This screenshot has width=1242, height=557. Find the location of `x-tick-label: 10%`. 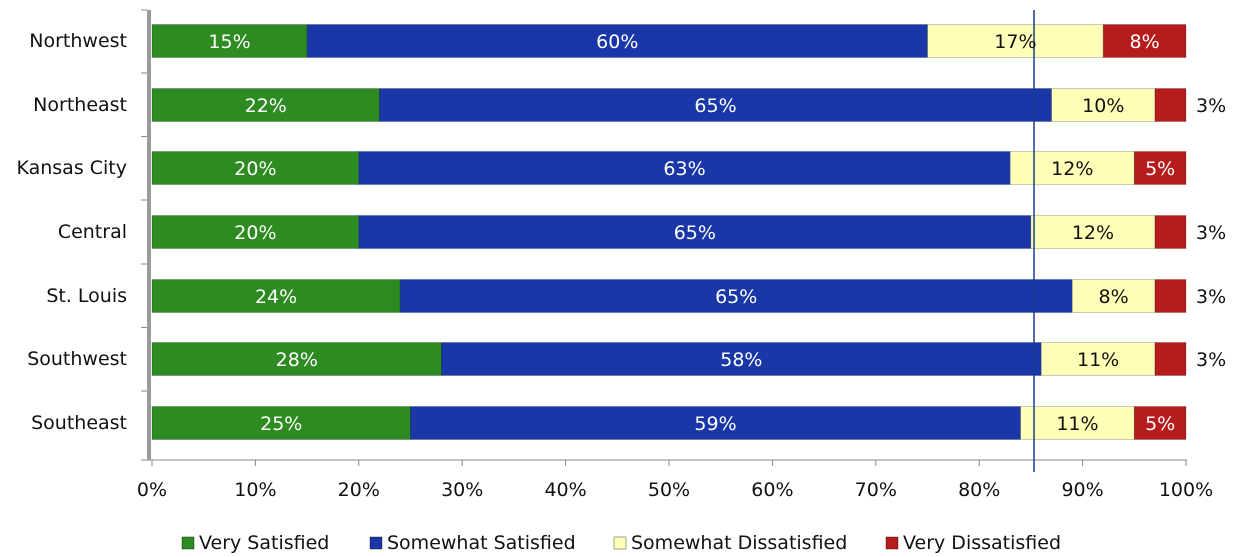

x-tick-label: 10% is located at coordinates (255, 490).